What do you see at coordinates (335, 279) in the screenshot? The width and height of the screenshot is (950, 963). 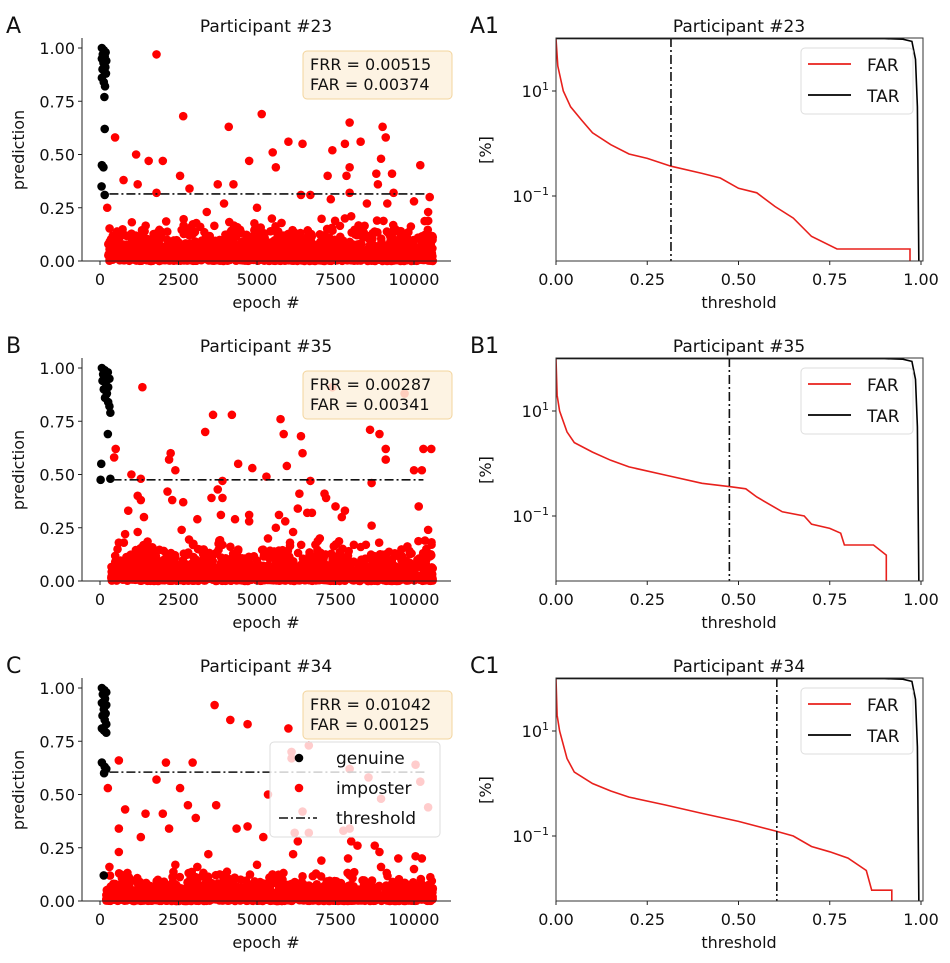 I see `x-tick-label: 7500` at bounding box center [335, 279].